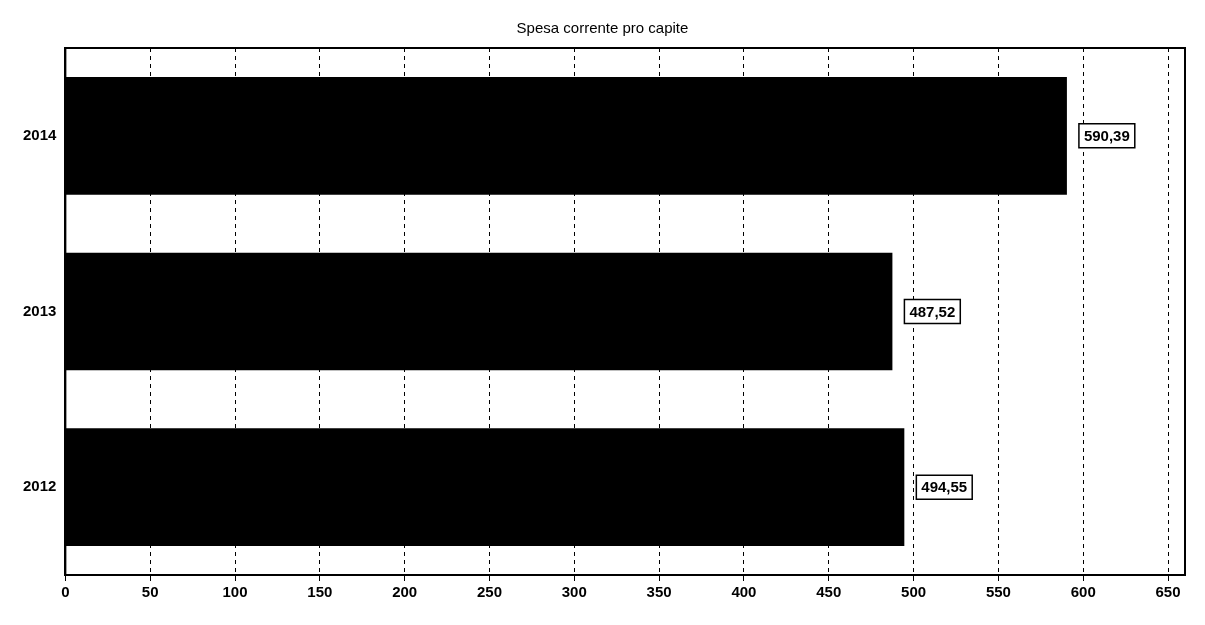 Image resolution: width=1205 pixels, height=625 pixels. What do you see at coordinates (65, 592) in the screenshot?
I see `x-tick-label: 0` at bounding box center [65, 592].